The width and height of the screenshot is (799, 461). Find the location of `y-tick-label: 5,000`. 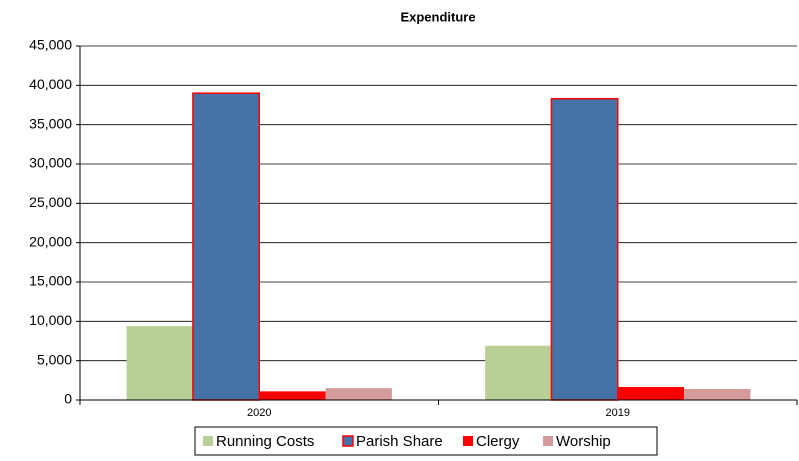

y-tick-label: 5,000 is located at coordinates (54, 359).